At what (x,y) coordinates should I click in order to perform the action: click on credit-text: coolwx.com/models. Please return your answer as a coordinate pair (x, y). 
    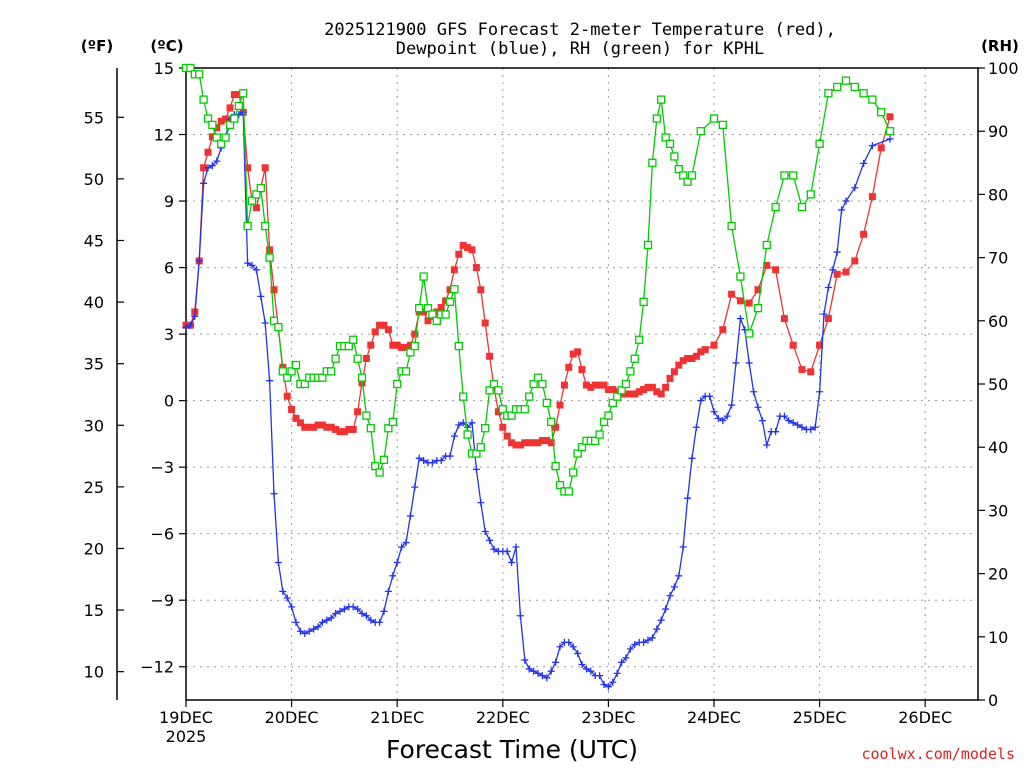
    Looking at the image, I should click on (938, 754).